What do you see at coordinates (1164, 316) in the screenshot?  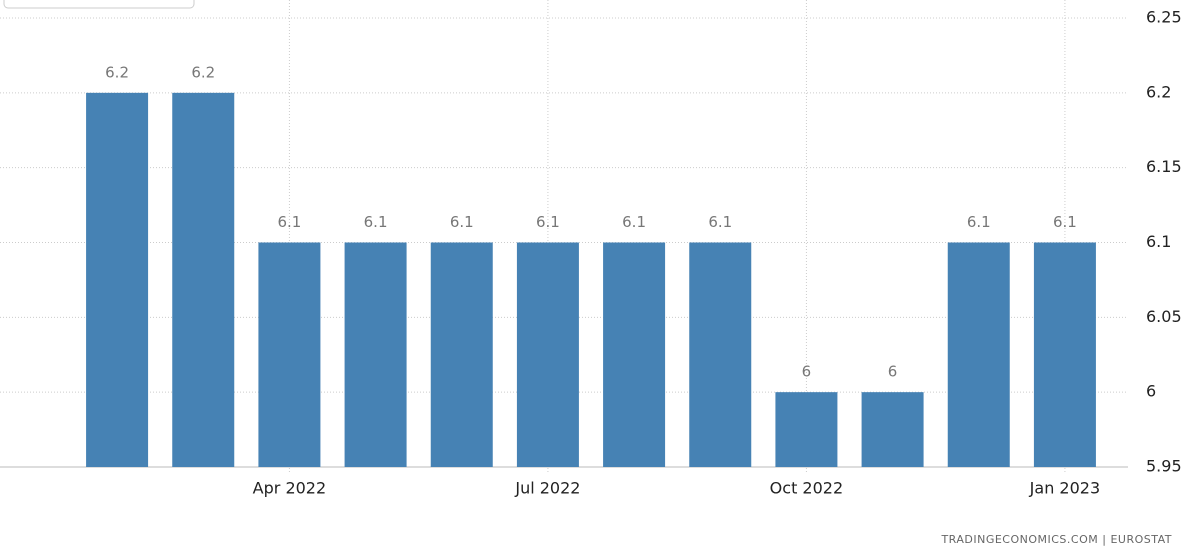 I see `y-tick-label: 6.05` at bounding box center [1164, 316].